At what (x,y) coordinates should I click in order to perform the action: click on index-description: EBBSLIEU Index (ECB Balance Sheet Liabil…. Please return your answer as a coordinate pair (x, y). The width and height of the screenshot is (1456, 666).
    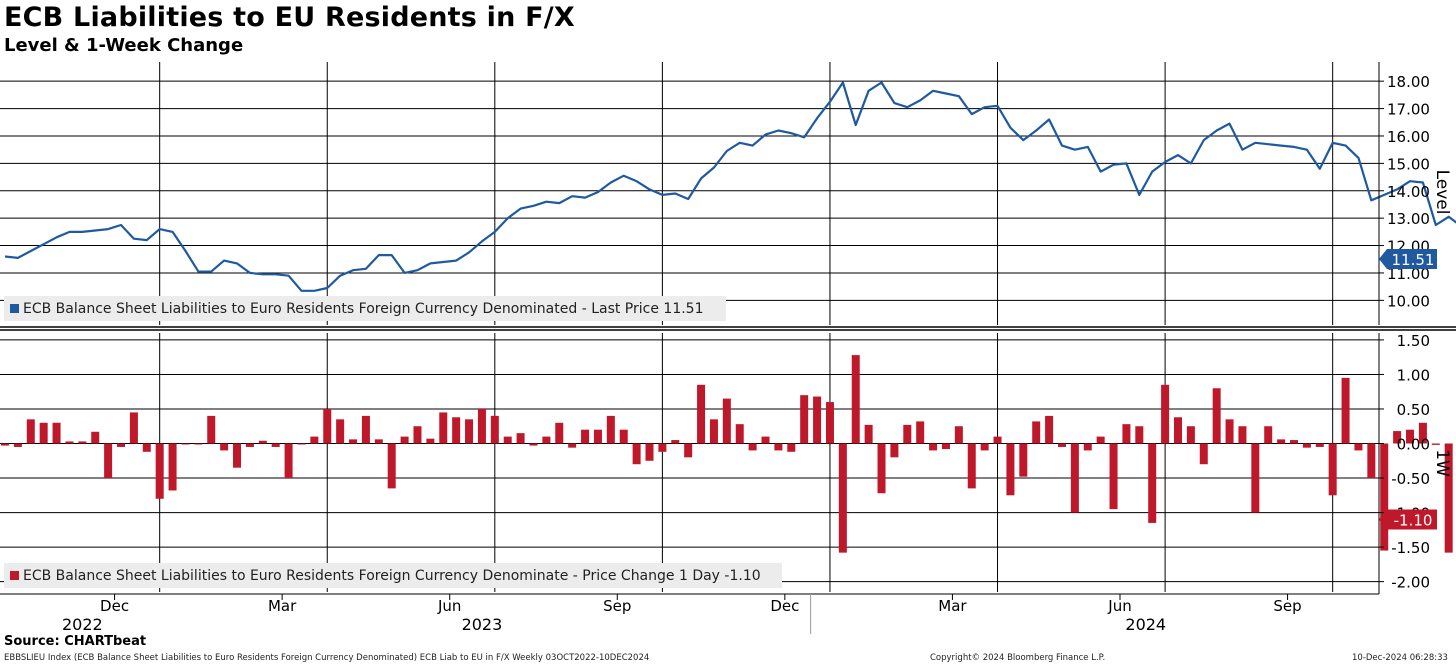
    Looking at the image, I should click on (327, 658).